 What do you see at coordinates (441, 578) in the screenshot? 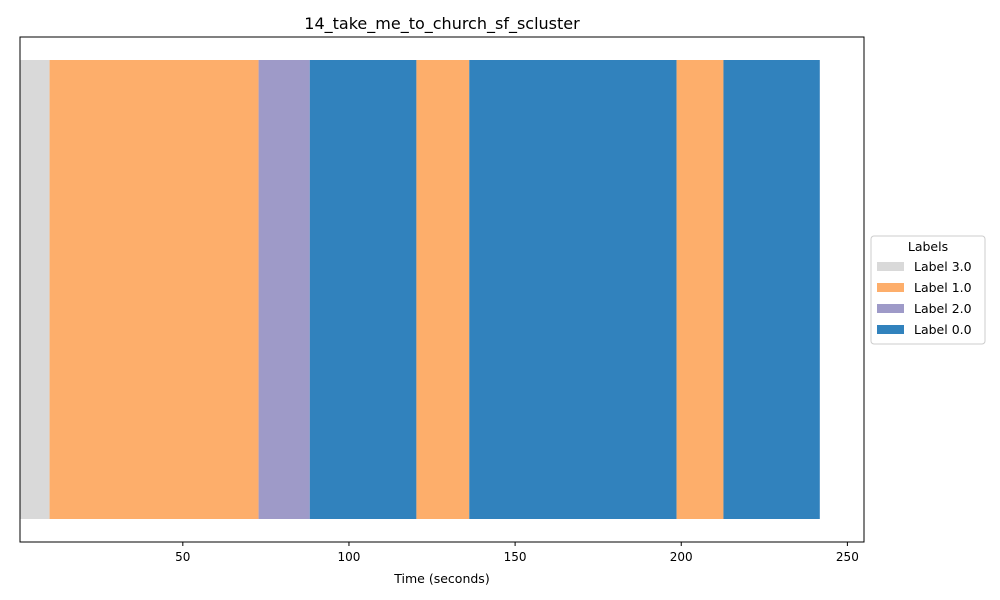
I see `x-axis-label: Time (seconds)` at bounding box center [441, 578].